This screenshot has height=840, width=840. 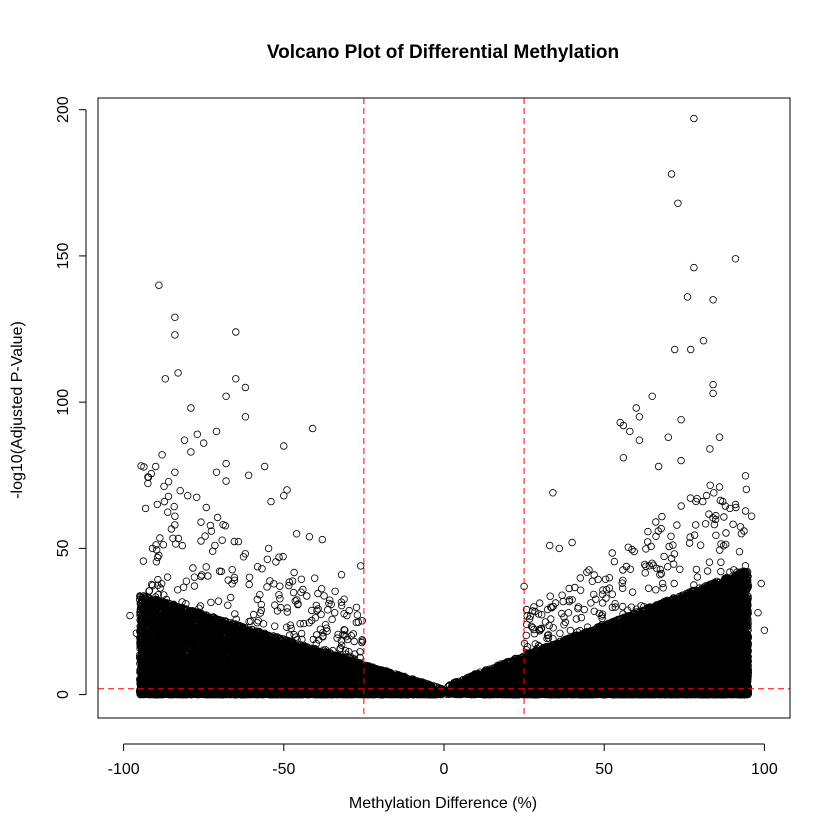 I want to click on y-axis-label: -log10(Adjusted P-Value), so click(x=17, y=410).